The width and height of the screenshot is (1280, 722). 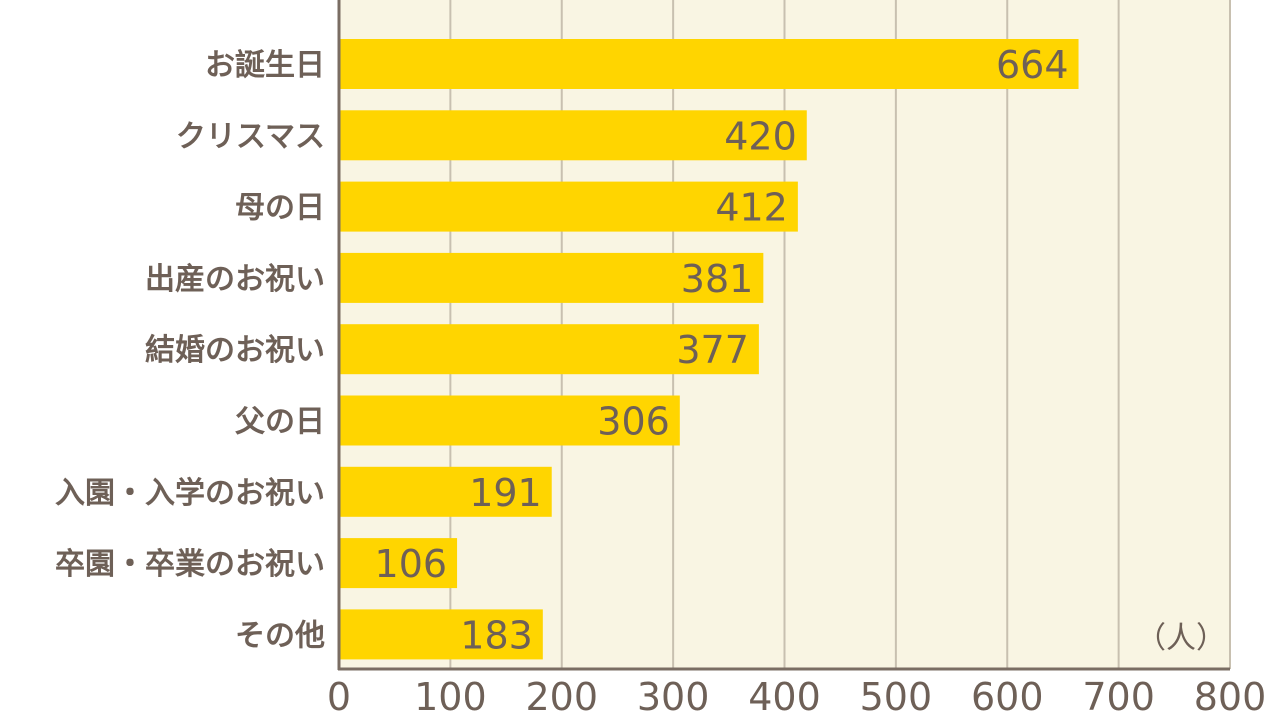 What do you see at coordinates (339, 697) in the screenshot?
I see `x-tick-label: 0` at bounding box center [339, 697].